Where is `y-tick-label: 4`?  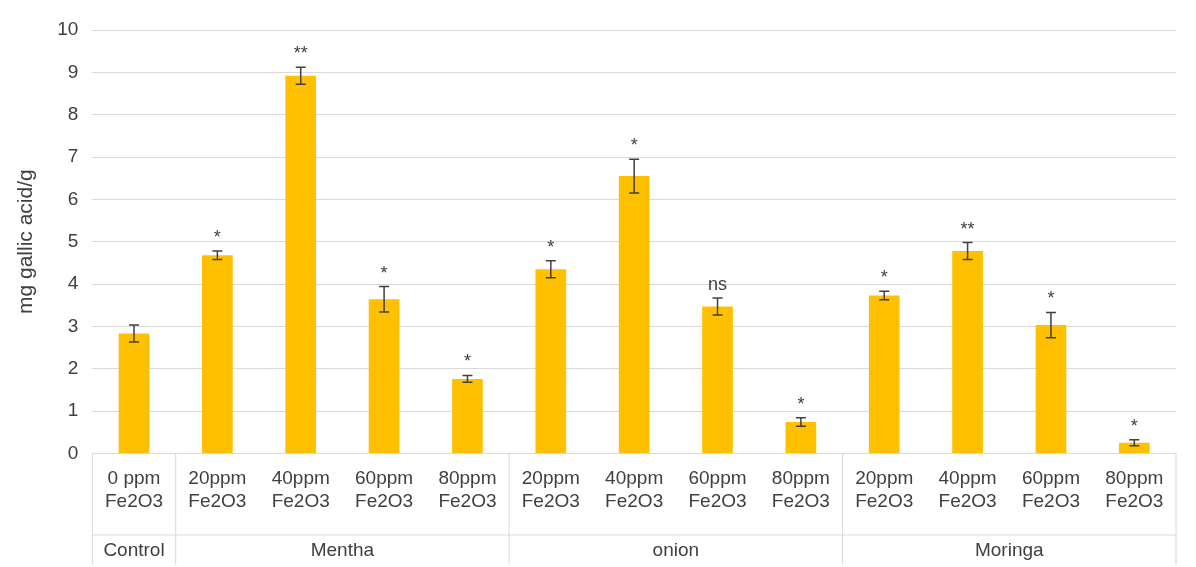
y-tick-label: 4 is located at coordinates (73, 283).